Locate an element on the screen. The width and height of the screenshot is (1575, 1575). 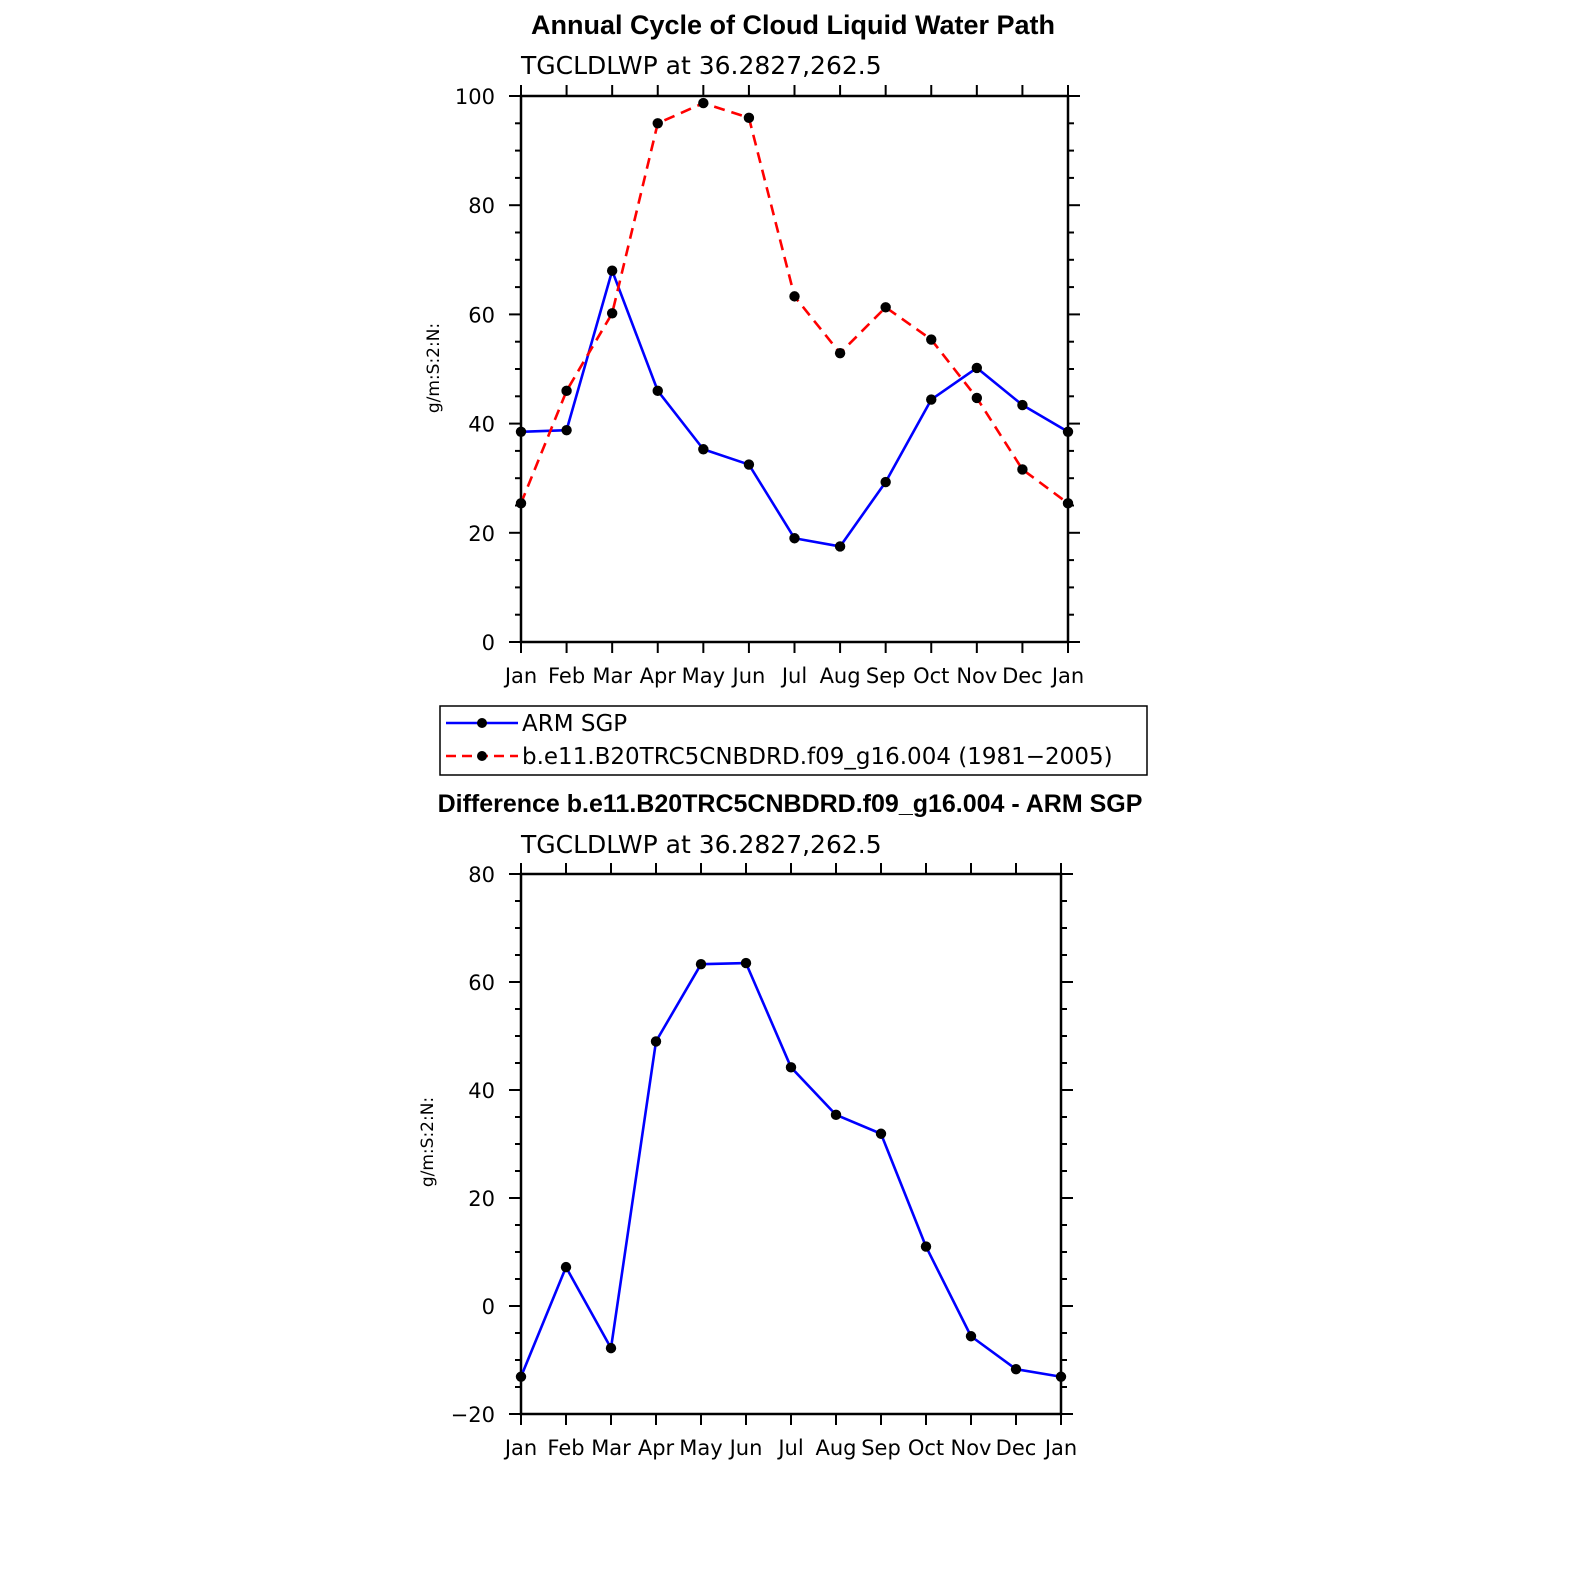
legend-label-arm-sgp: ARM SGP is located at coordinates (574, 724).